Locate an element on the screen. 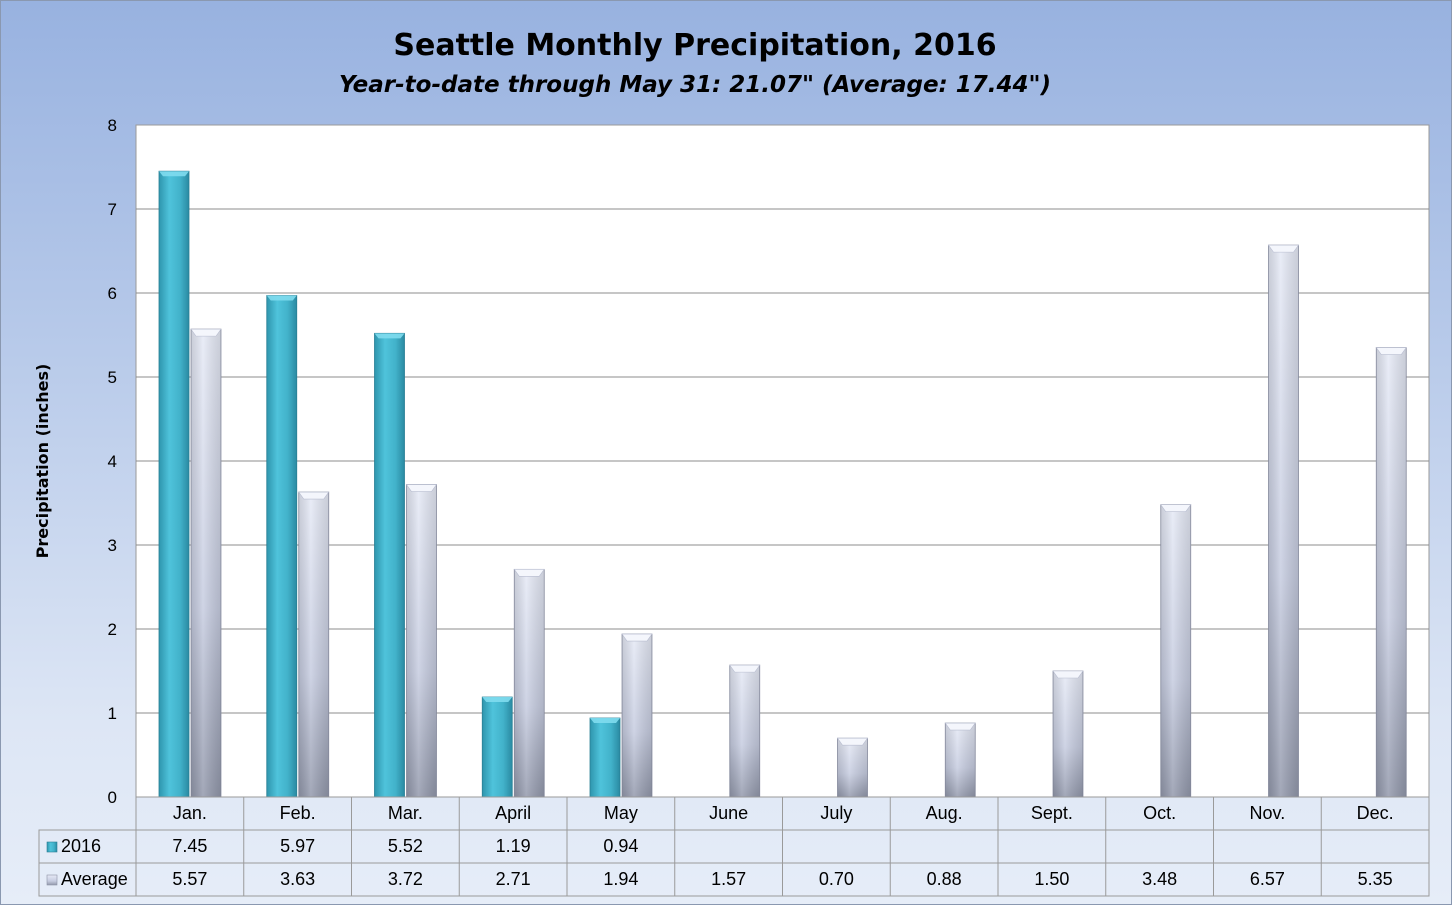  y-tick-label: 7 is located at coordinates (112, 209).